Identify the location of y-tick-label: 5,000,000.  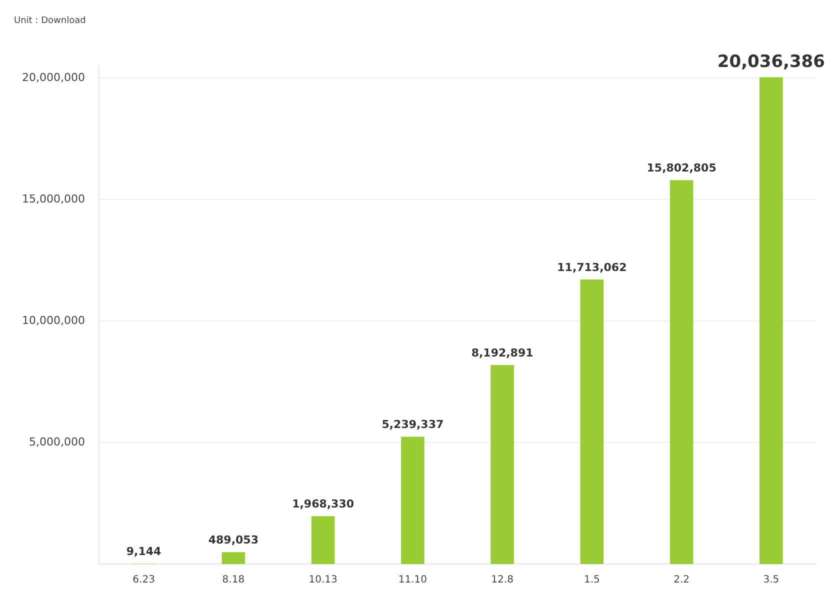
(56, 441).